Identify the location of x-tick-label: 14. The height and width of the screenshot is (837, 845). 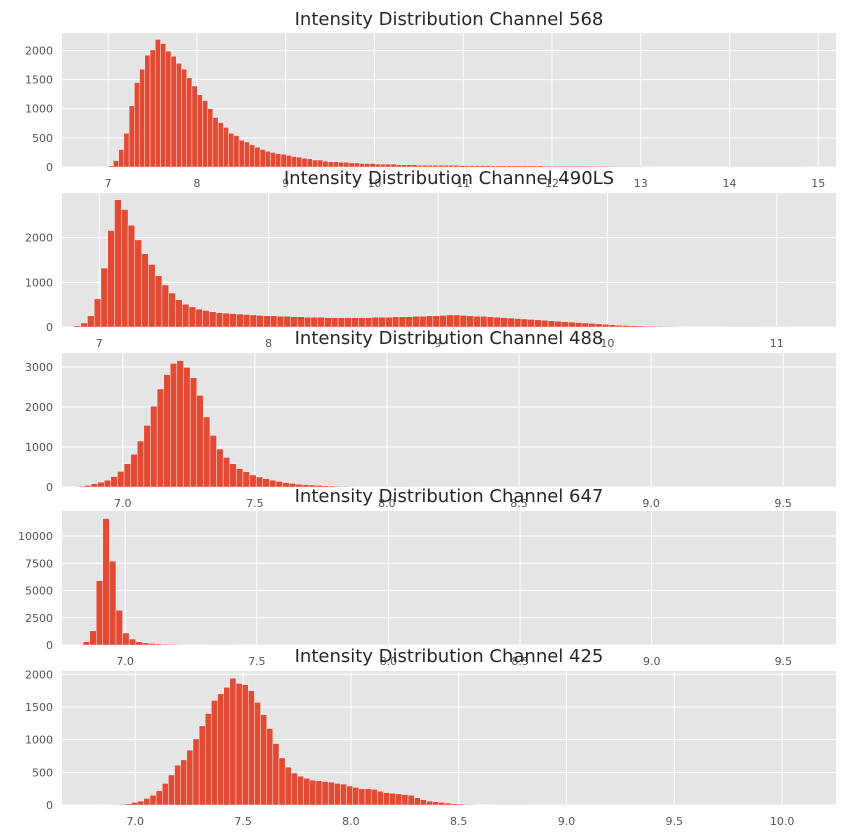
(729, 183).